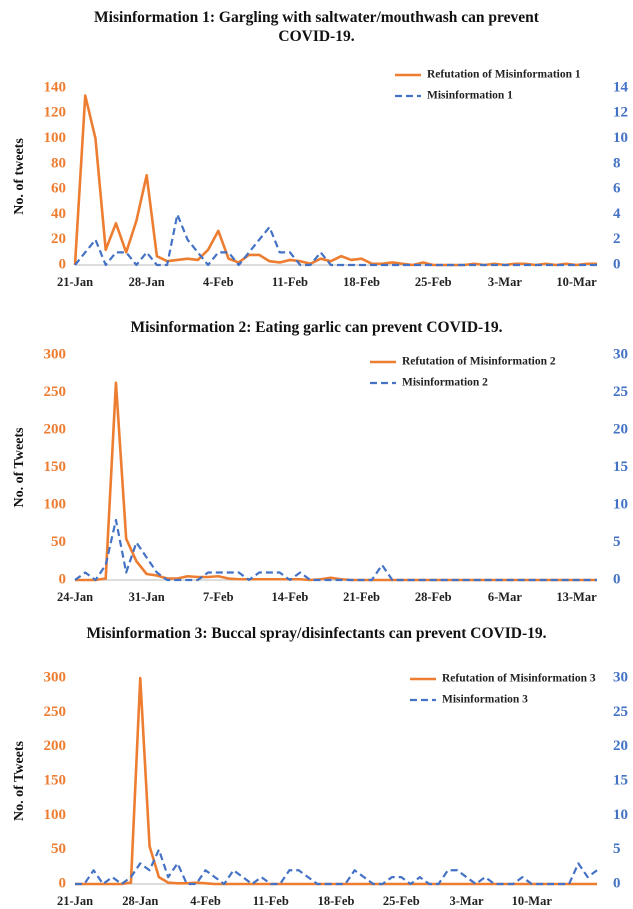  I want to click on legend-label: Misinformation 1, so click(470, 96).